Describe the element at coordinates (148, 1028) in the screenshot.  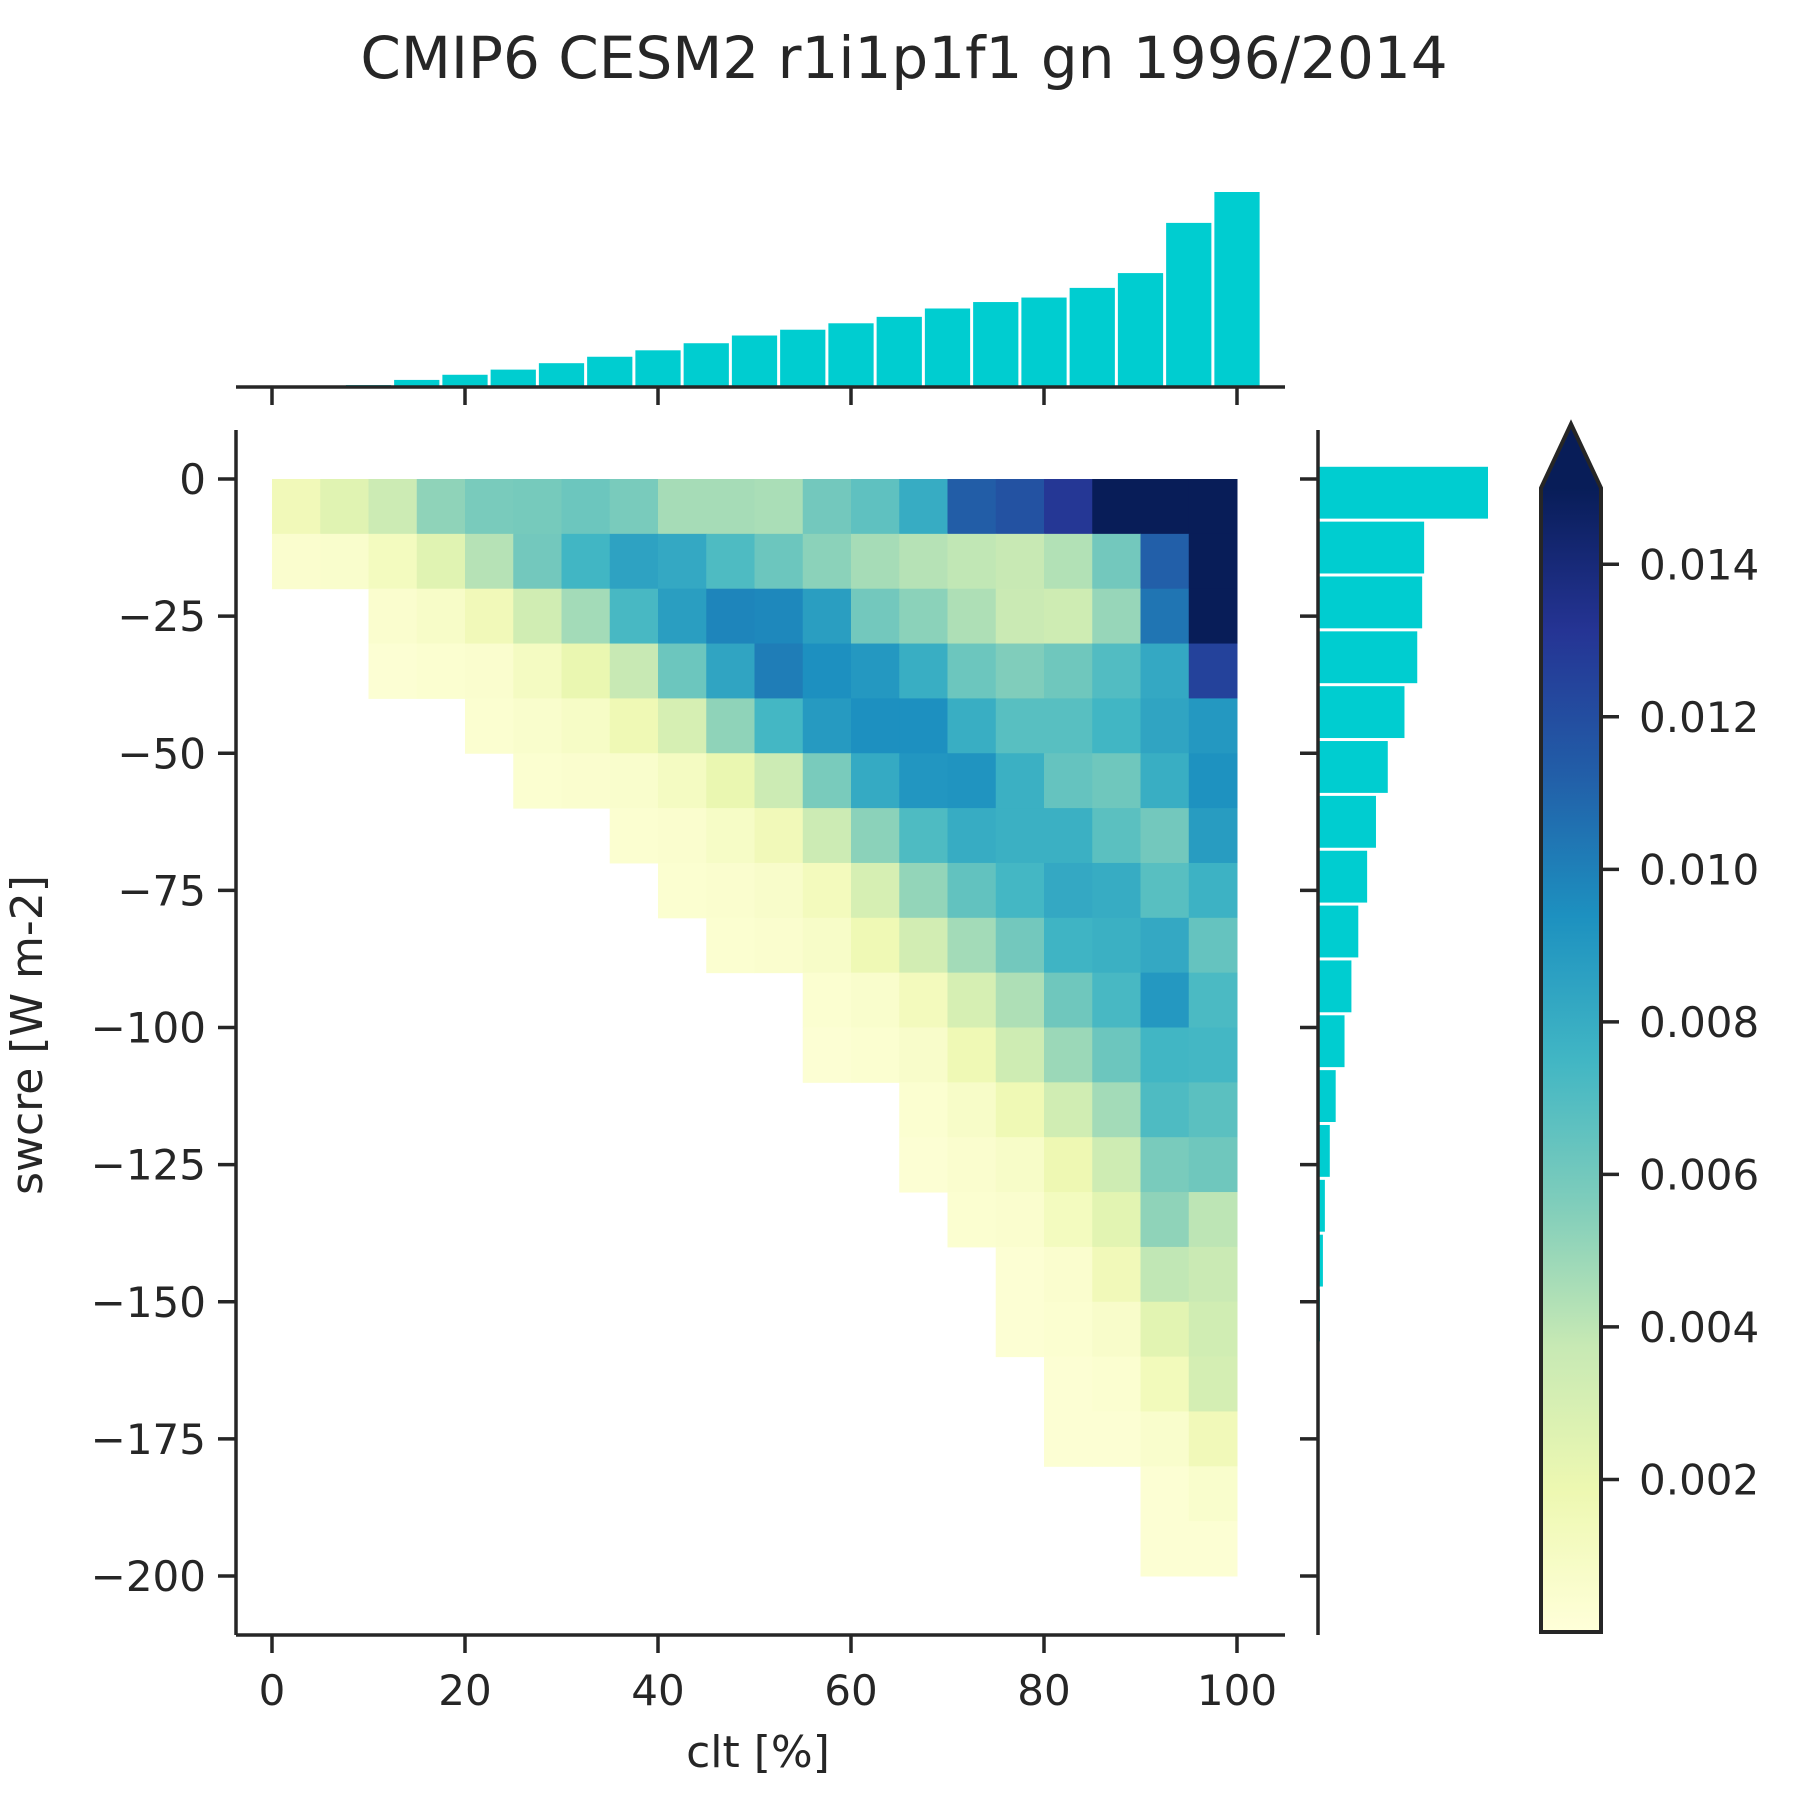
I see `y-tick-label: −100` at that location.